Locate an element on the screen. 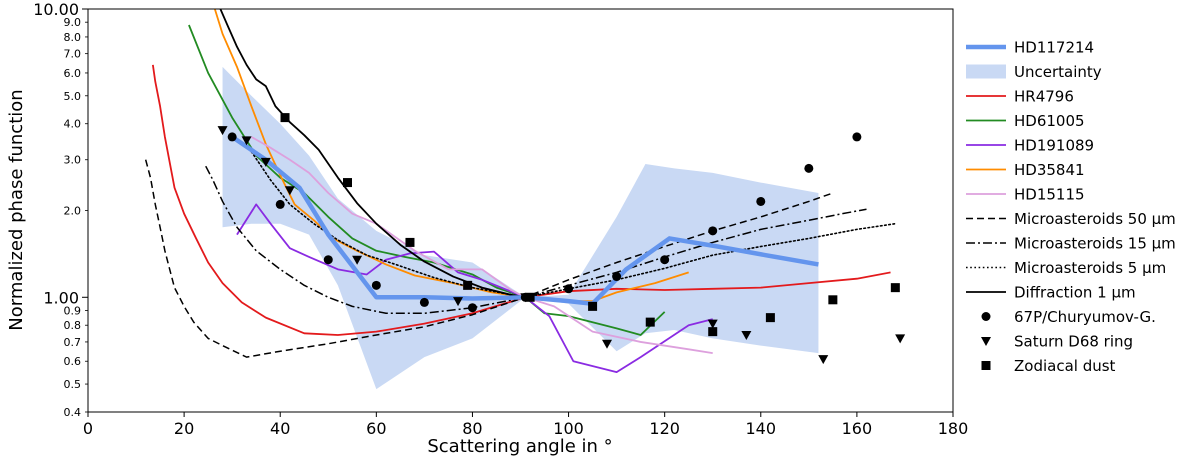 This screenshot has width=1200, height=465. legend-label: Zodiacal dust is located at coordinates (1065, 366).